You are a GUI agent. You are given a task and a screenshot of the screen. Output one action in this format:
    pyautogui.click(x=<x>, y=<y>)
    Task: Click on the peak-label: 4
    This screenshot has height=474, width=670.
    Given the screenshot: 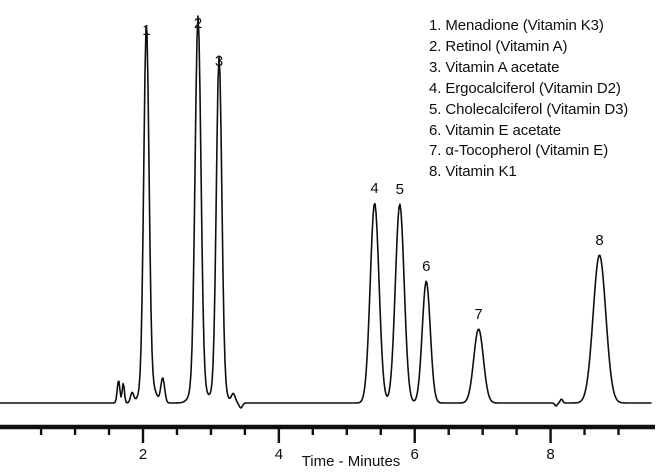 What is the action you would take?
    pyautogui.click(x=374, y=188)
    